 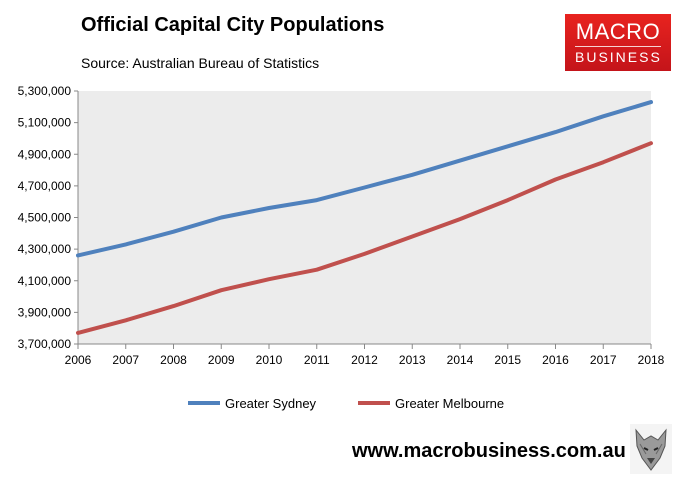 What do you see at coordinates (555, 360) in the screenshot?
I see `x-tick-label: 2016` at bounding box center [555, 360].